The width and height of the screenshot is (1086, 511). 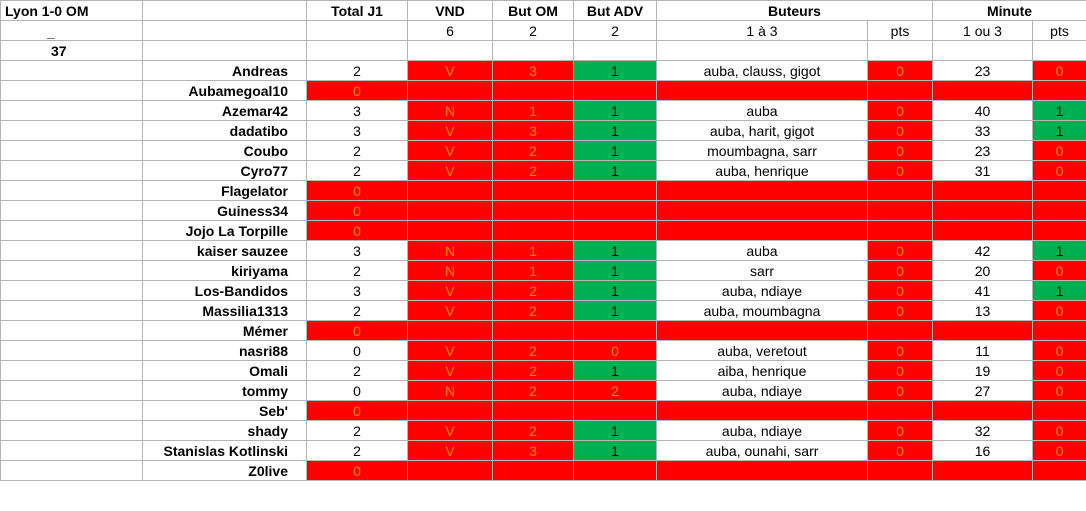 What do you see at coordinates (224, 410) in the screenshot?
I see `player-name: Seb'` at bounding box center [224, 410].